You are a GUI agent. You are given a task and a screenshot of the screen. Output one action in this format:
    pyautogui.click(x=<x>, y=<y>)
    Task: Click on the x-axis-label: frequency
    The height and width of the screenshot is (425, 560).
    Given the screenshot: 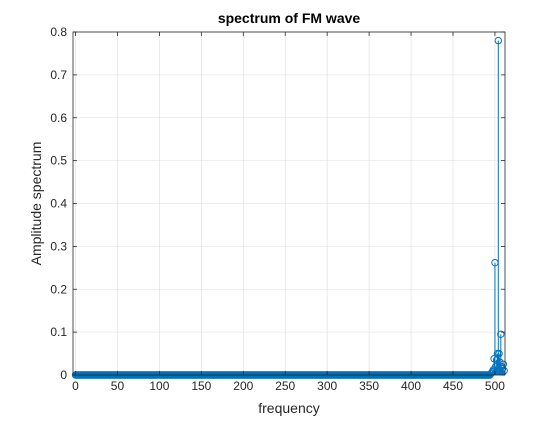 What is the action you would take?
    pyautogui.click(x=288, y=408)
    